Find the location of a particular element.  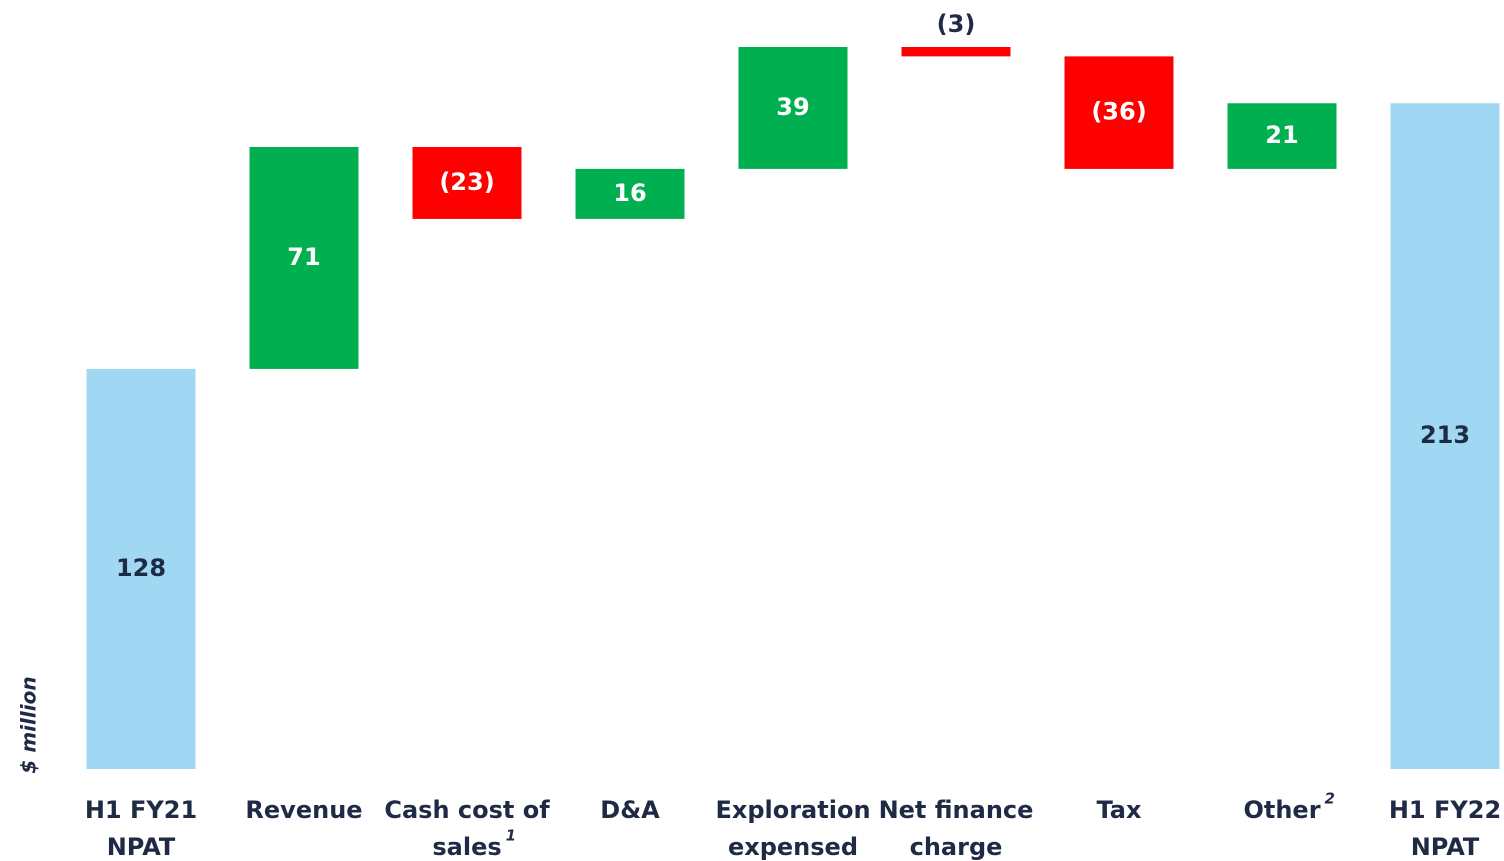

footnote-mark: 1 is located at coordinates (511, 836).